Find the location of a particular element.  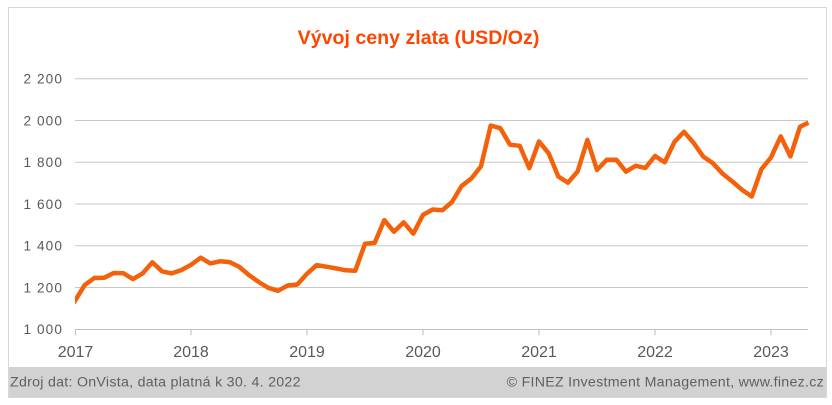

svg-text: 2017 is located at coordinates (76, 352).